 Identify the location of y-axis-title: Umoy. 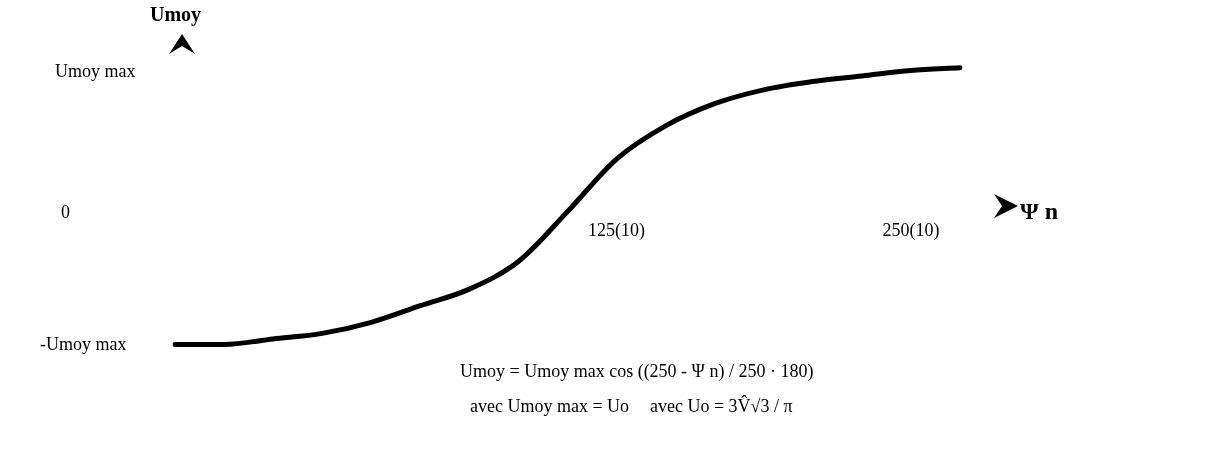
(176, 15).